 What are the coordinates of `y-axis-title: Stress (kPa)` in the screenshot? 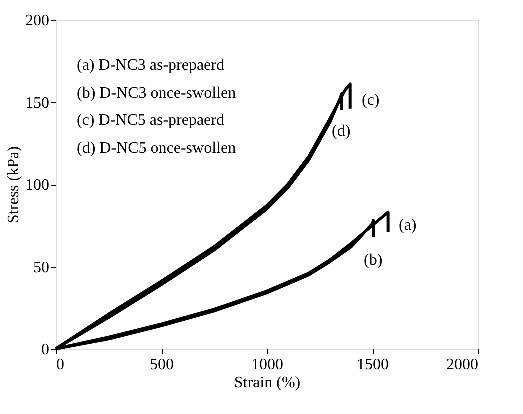 It's located at (14, 185).